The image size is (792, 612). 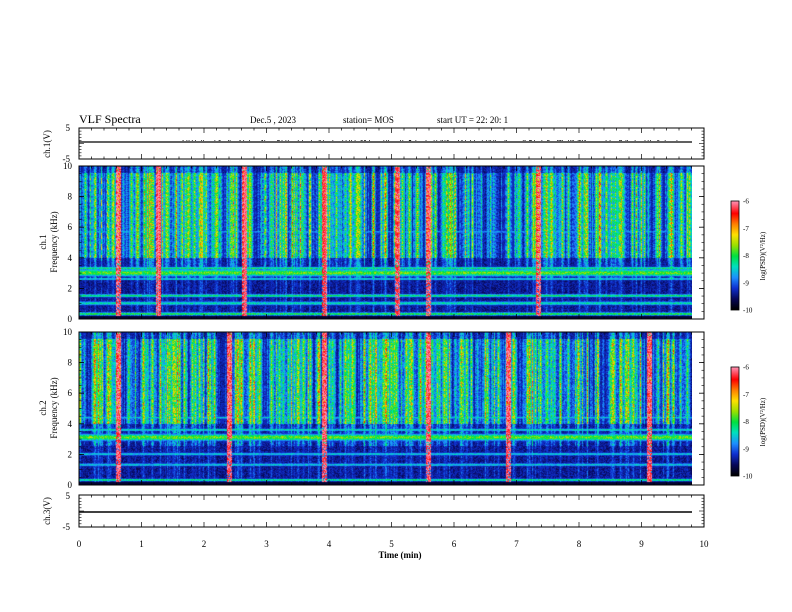 I want to click on ch2-colorbar-label: log(PSD)(V²/Hz), so click(x=763, y=421).